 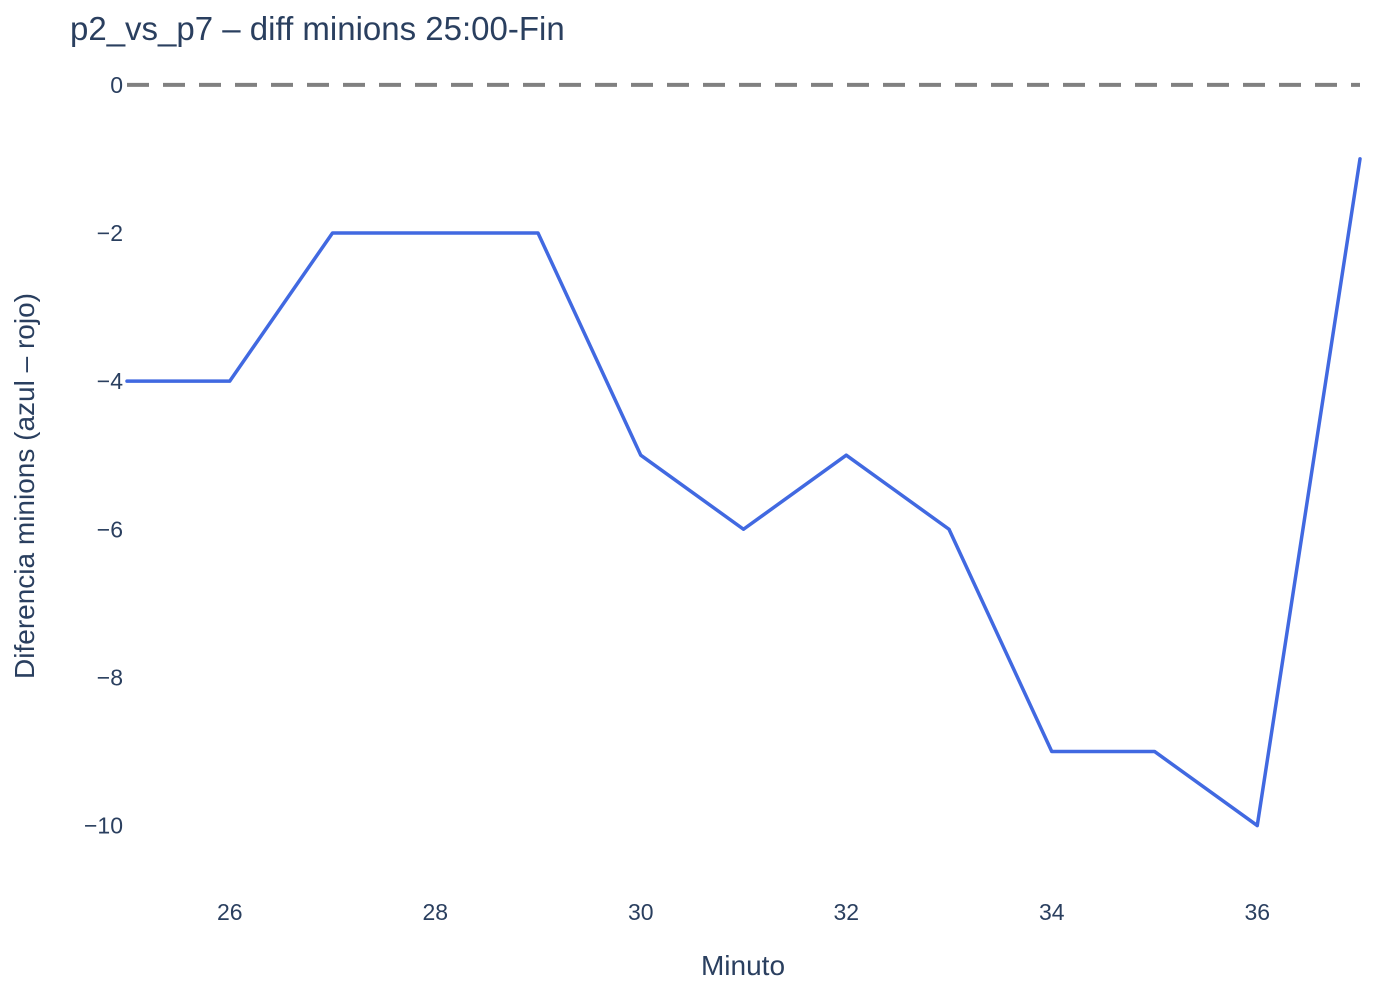 I want to click on y-axis-ticks: 0 −2 −4 −6 −8 −10, so click(x=103, y=455).